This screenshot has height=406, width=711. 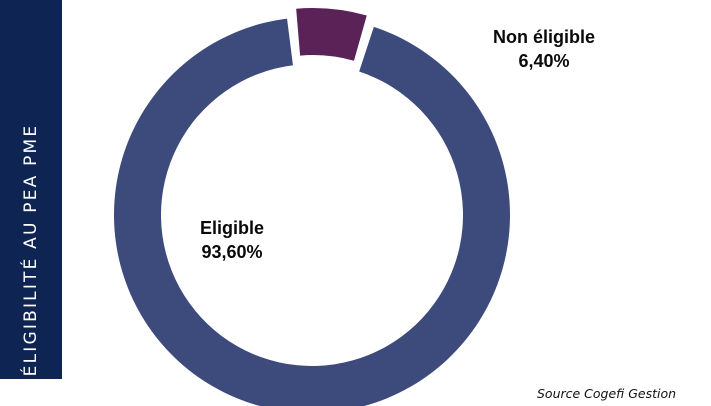 I want to click on side-banner: ÉLIGIBILITÉ AU PEA PME, so click(x=31, y=189).